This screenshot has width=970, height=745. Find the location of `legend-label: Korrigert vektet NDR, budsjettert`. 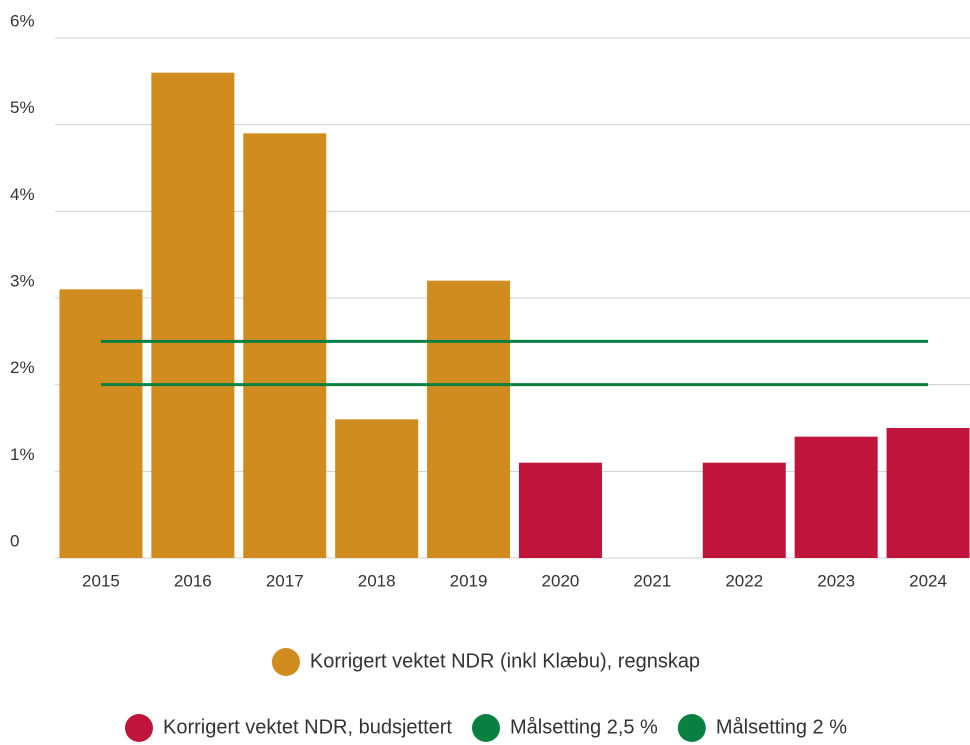

legend-label: Korrigert vektet NDR, budsjettert is located at coordinates (307, 727).